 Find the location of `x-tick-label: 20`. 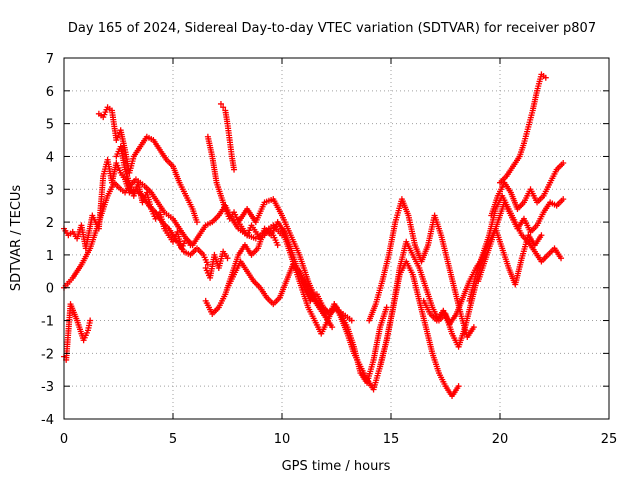

x-tick-label: 20 is located at coordinates (500, 439).